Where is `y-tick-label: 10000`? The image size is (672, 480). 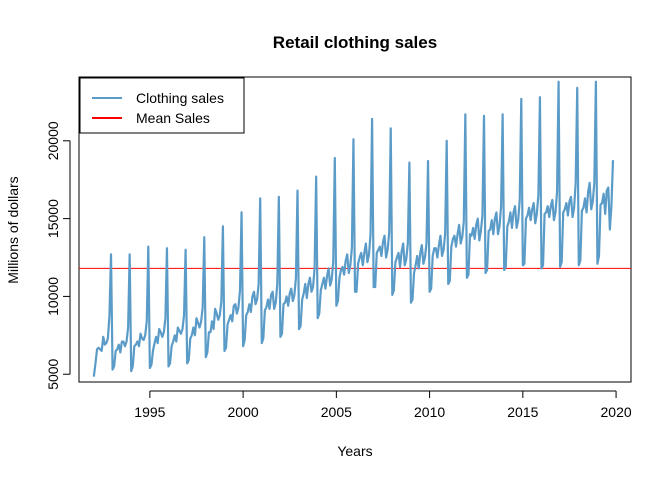 y-tick-label: 10000 is located at coordinates (53, 296).